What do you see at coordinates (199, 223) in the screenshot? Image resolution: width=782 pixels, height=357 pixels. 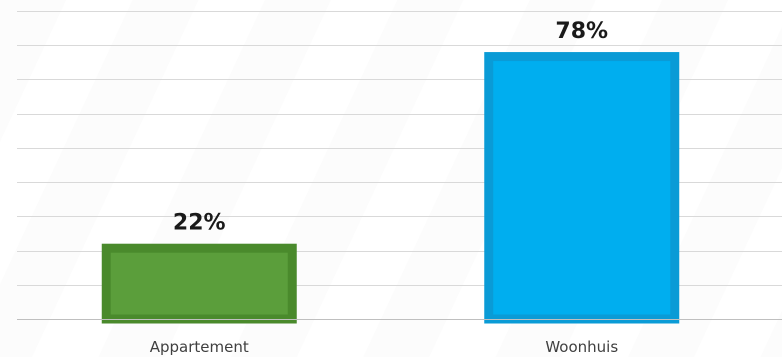 I see `value-label-appartement: 22%` at bounding box center [199, 223].